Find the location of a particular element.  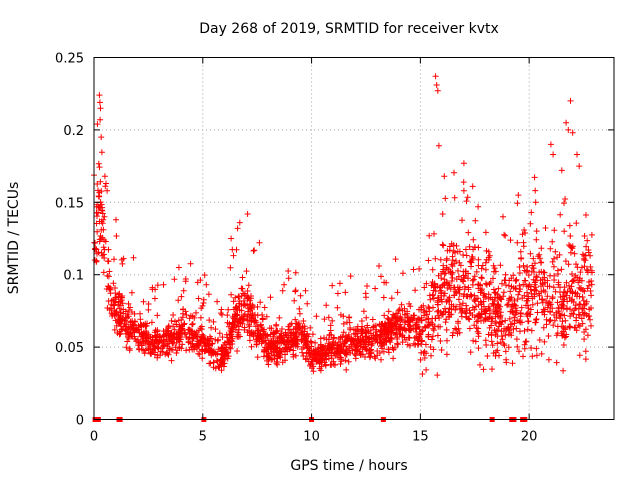

y-tick-label: 0.15 is located at coordinates (69, 203).